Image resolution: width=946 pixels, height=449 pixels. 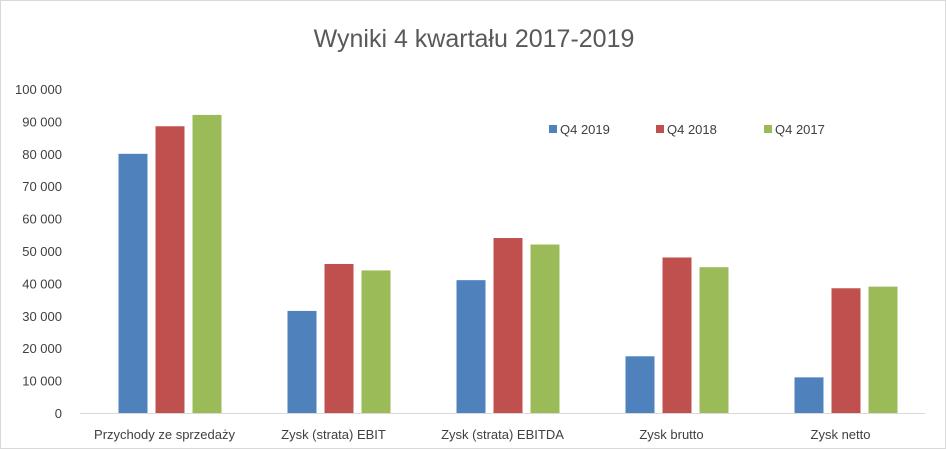 I want to click on y-tick-label: 70 000, so click(x=42, y=186).